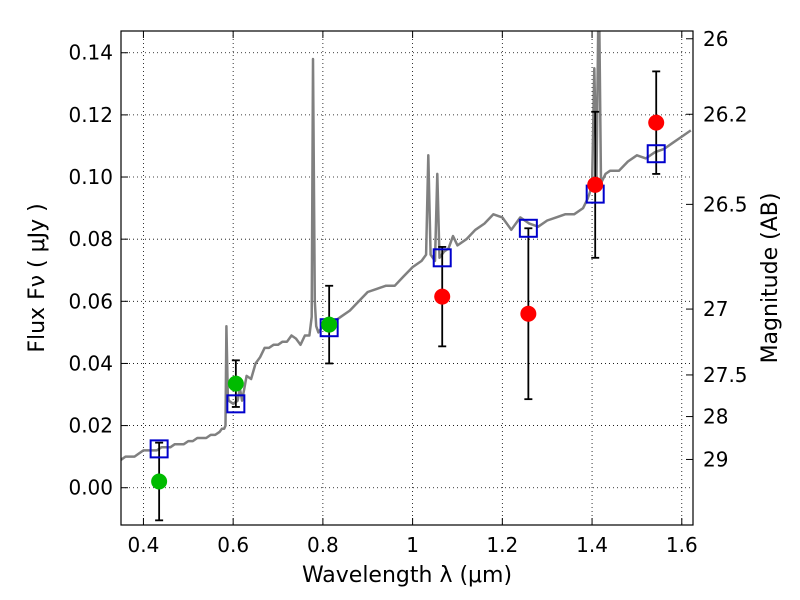 The image size is (800, 600). What do you see at coordinates (323, 545) in the screenshot?
I see `x-tick-label: 0.8` at bounding box center [323, 545].